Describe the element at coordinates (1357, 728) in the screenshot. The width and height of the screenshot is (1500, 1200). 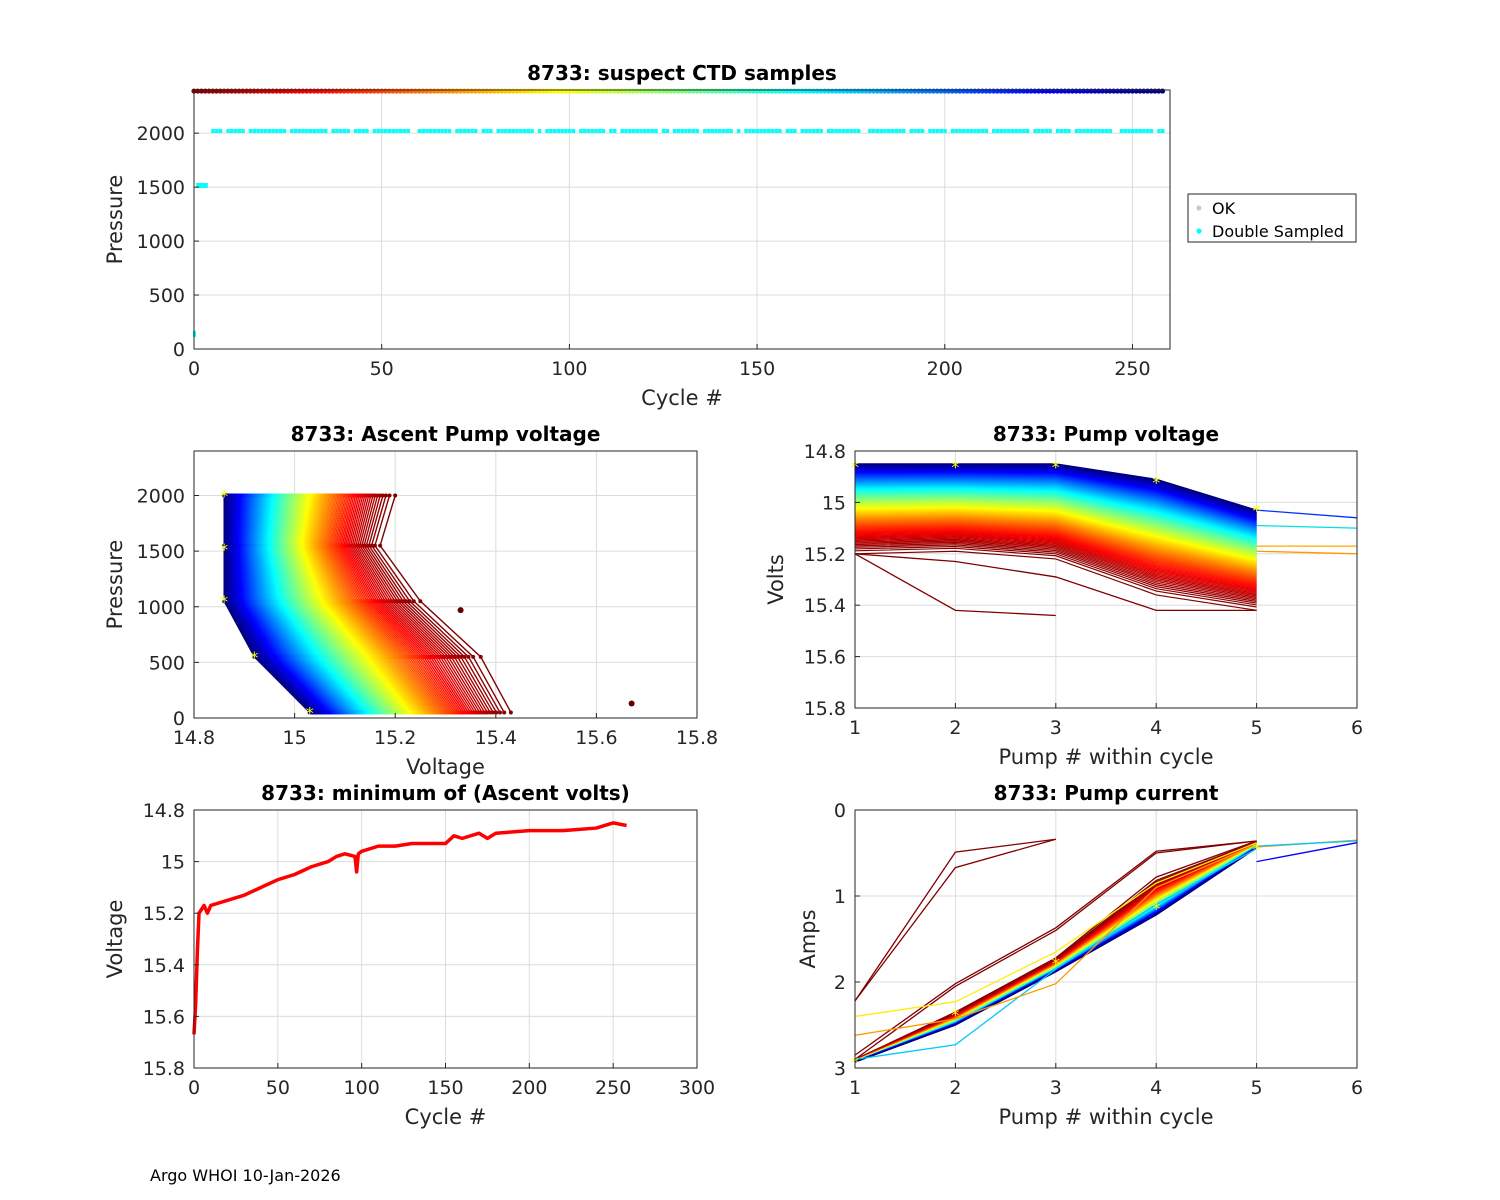
I see `x-tick-label: 6` at that location.